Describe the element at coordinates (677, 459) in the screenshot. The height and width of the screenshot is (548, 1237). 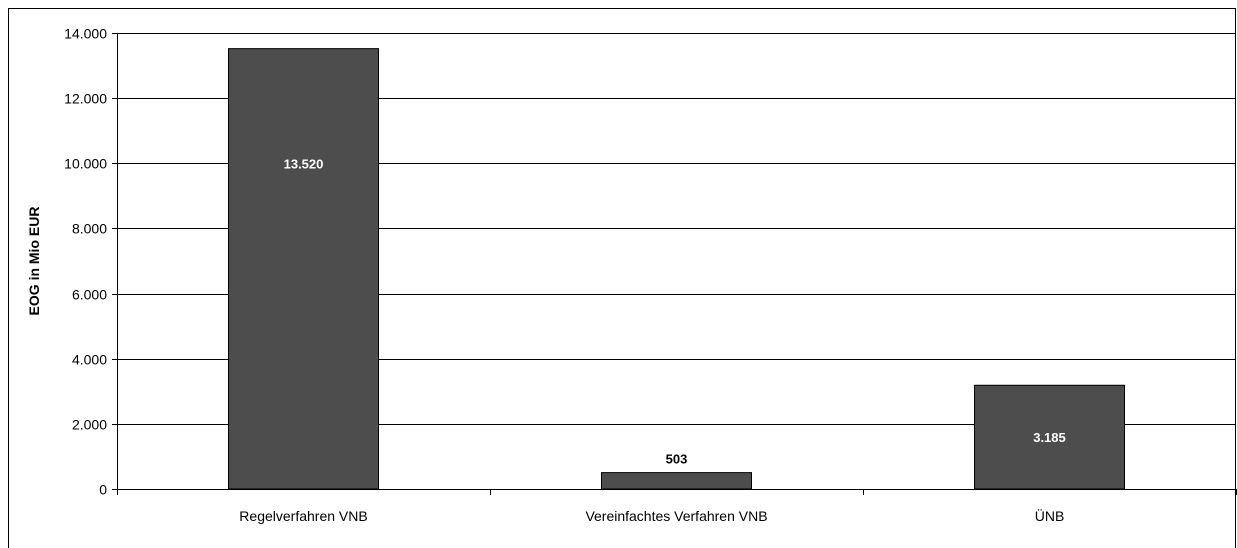
I see `data-label: 503` at that location.